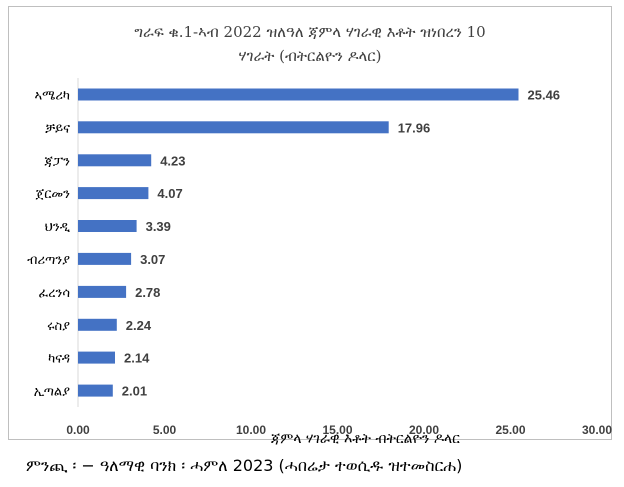  What do you see at coordinates (158, 226) in the screenshot?
I see `data-label: 3.39` at bounding box center [158, 226].